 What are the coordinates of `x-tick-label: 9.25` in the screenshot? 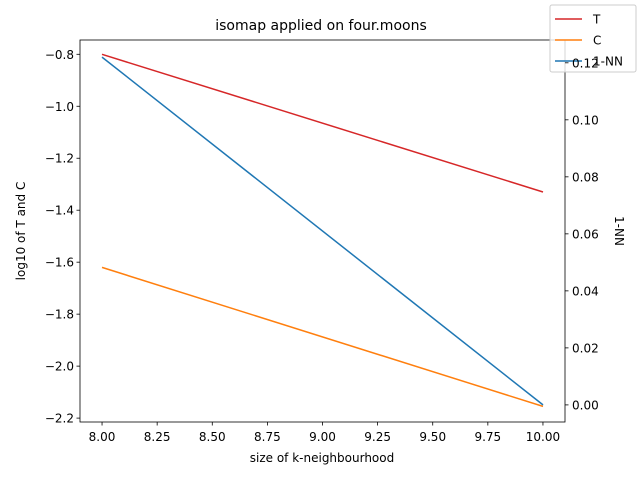 It's located at (377, 437).